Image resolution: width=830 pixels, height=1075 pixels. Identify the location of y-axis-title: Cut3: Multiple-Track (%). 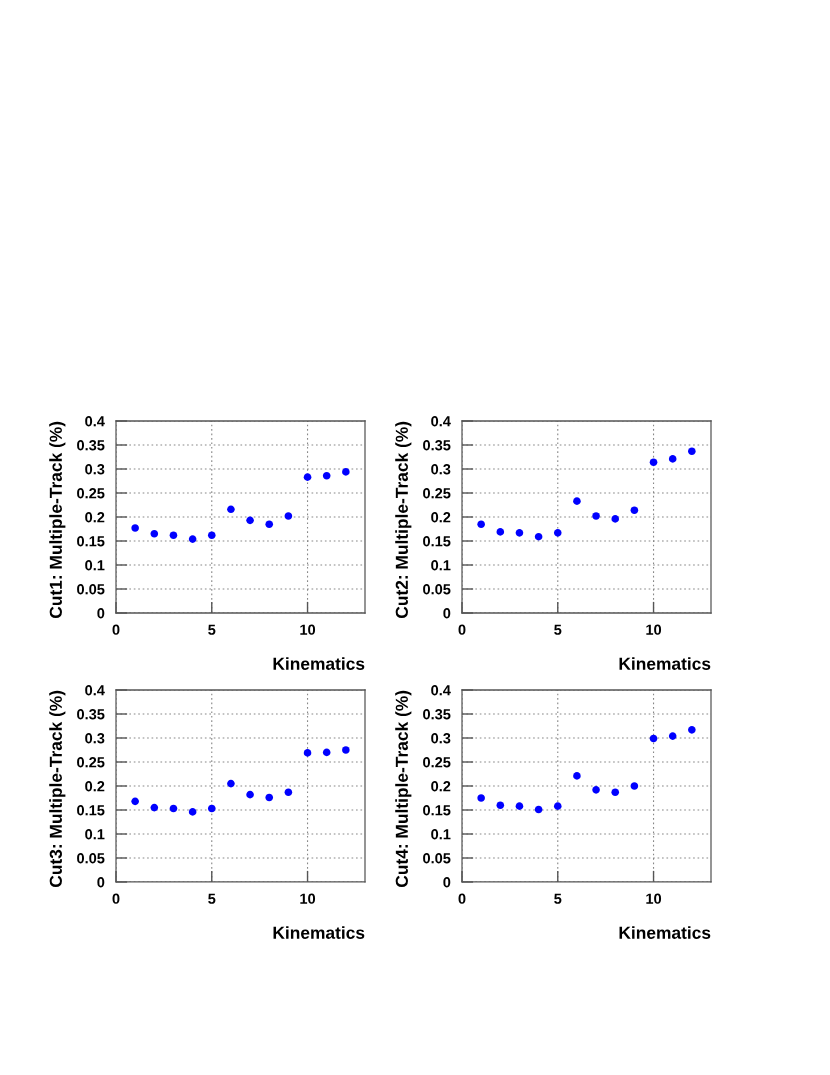
(57, 789).